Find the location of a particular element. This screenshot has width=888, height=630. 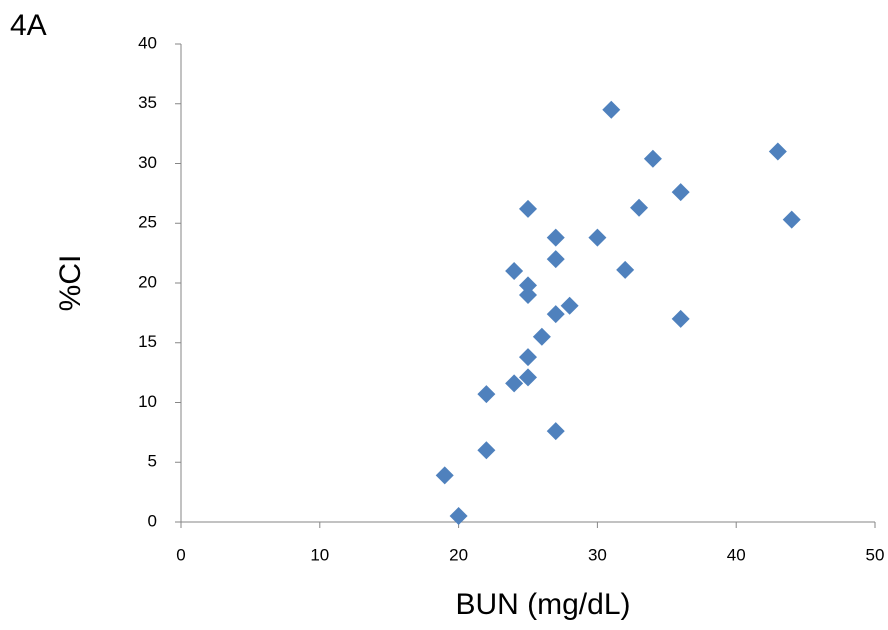

x-tick-label: 50 is located at coordinates (875, 554).